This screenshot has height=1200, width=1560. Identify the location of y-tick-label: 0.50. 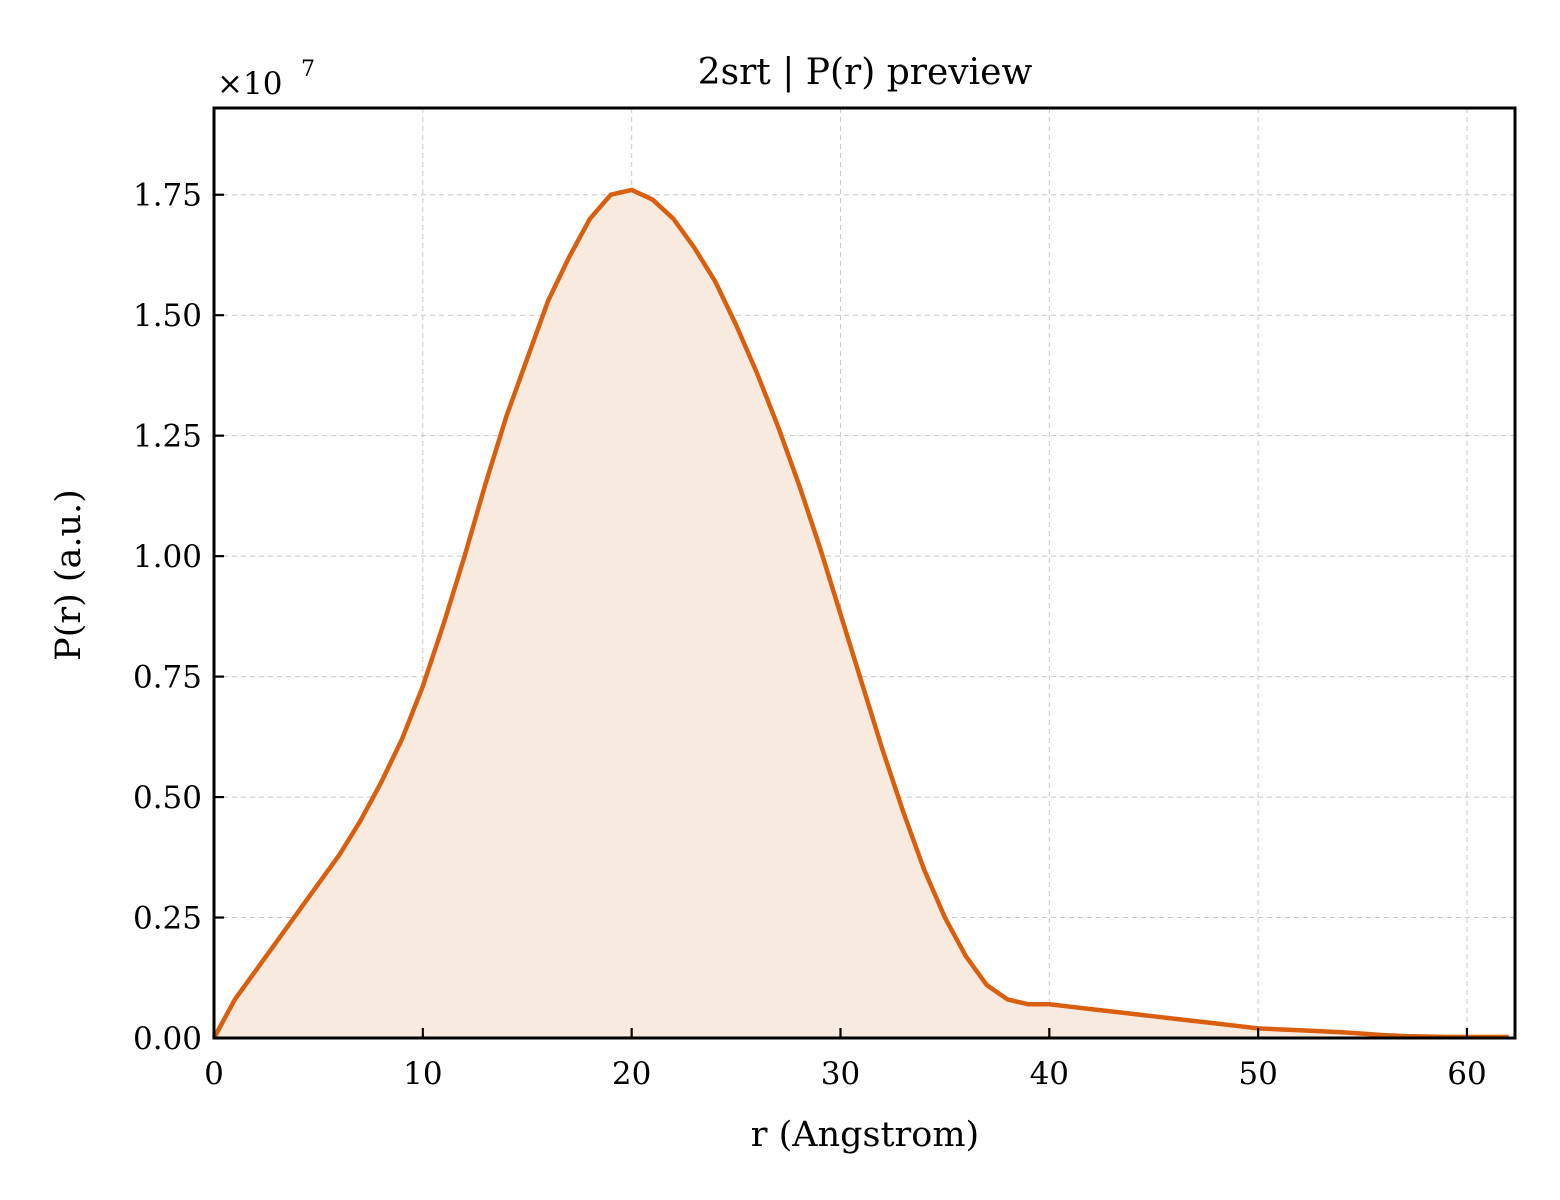
(167, 798).